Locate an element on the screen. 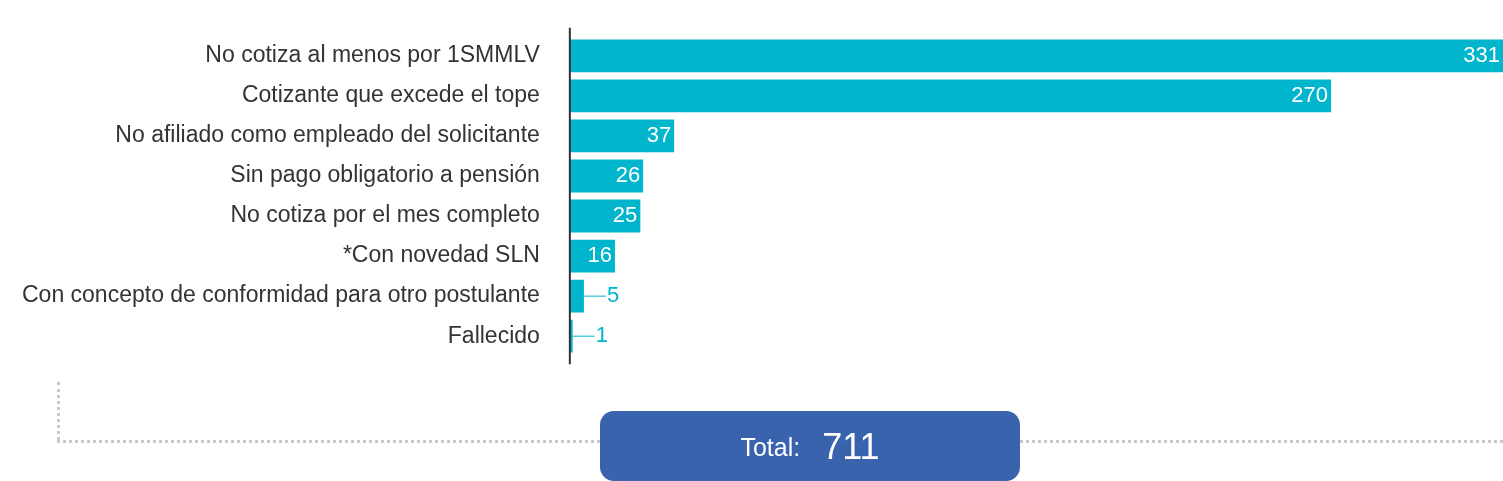 Image resolution: width=1503 pixels, height=481 pixels. y-tick-label: No cotiza por el mes completo is located at coordinates (385, 214).